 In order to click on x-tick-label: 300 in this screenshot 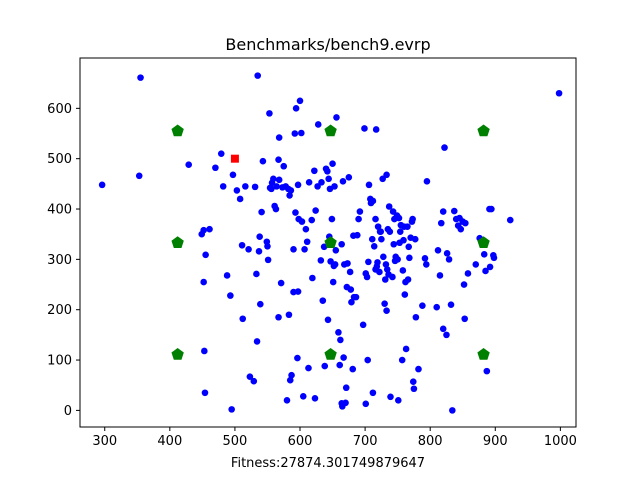, I will do `click(104, 441)`.